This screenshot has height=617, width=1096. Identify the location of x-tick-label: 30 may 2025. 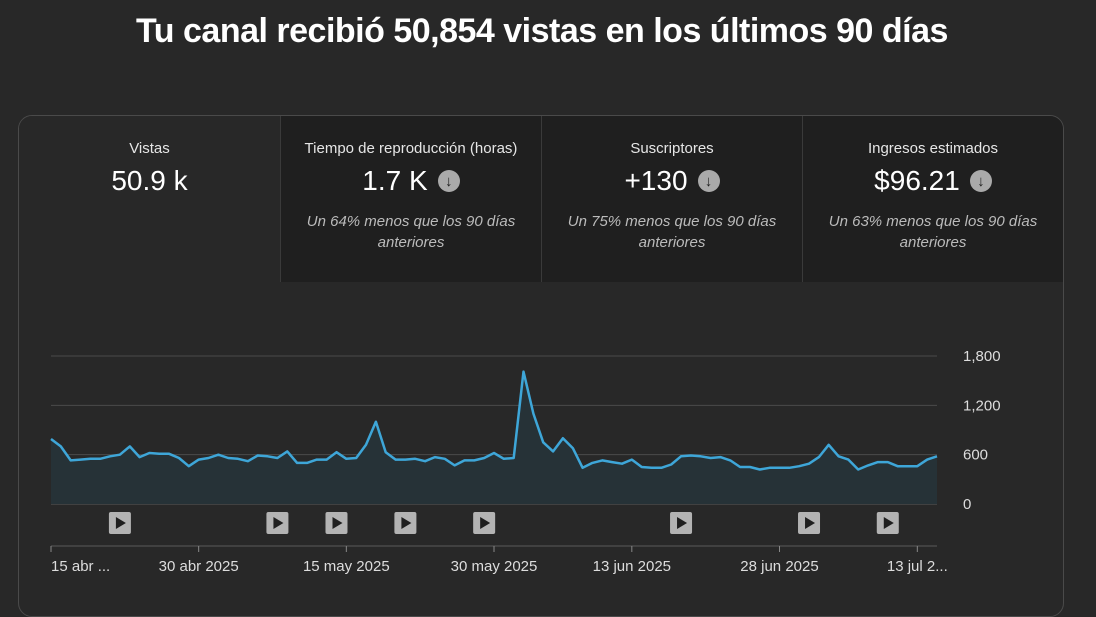
(494, 566).